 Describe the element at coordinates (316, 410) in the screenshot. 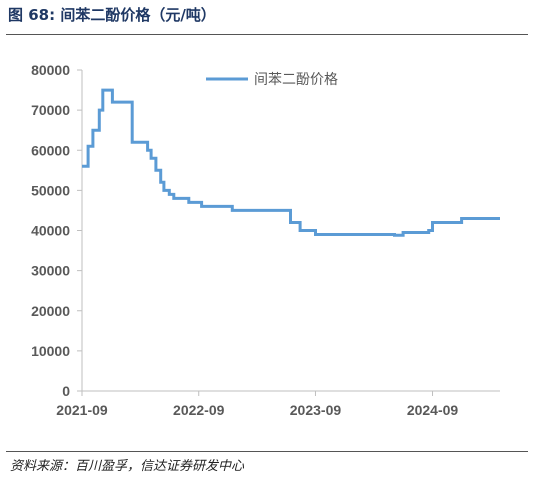

I see `x-tick-label: 2023-09` at that location.